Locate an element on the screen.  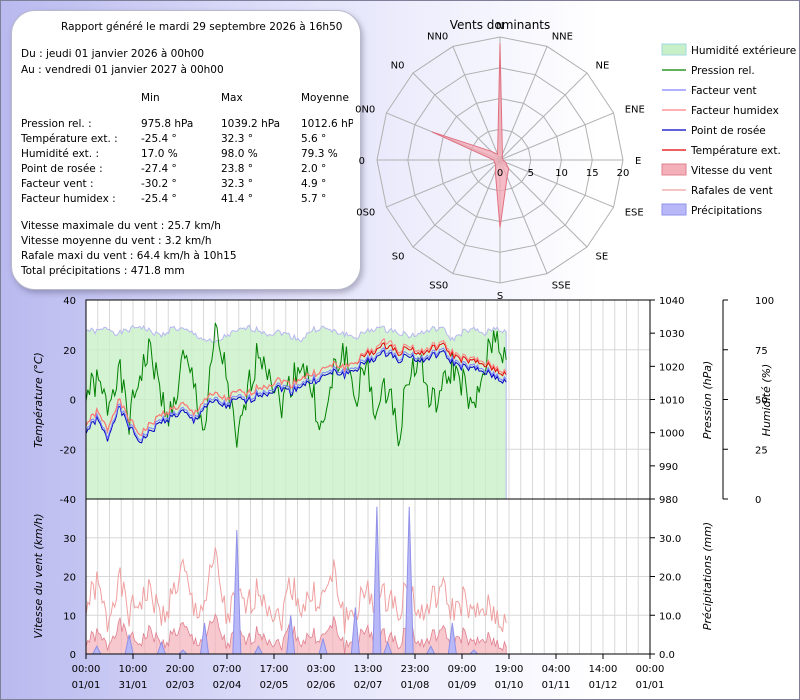
stat-max: 32.3 ° is located at coordinates (237, 184).